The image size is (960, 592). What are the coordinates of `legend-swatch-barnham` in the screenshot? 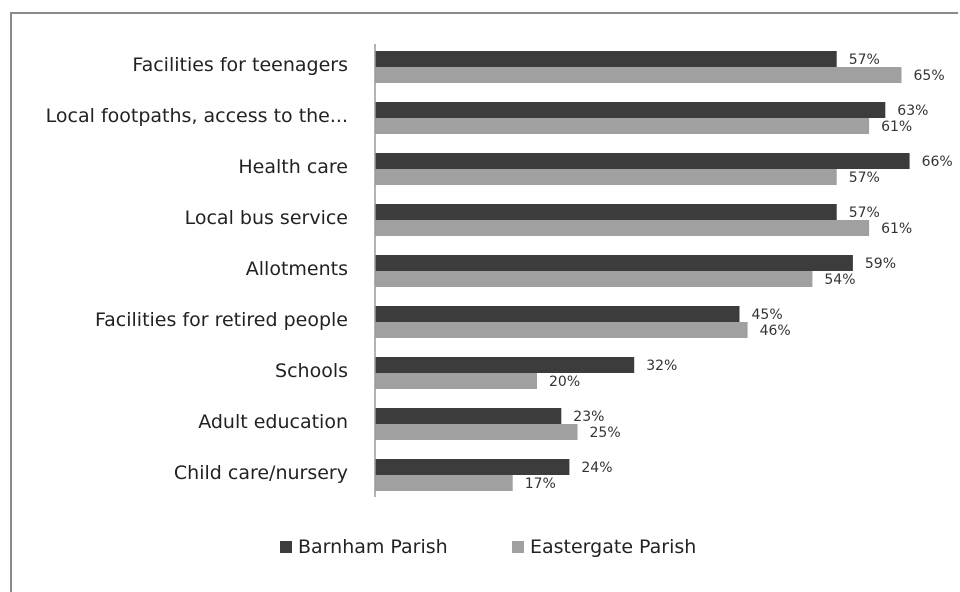 It's located at (286, 547).